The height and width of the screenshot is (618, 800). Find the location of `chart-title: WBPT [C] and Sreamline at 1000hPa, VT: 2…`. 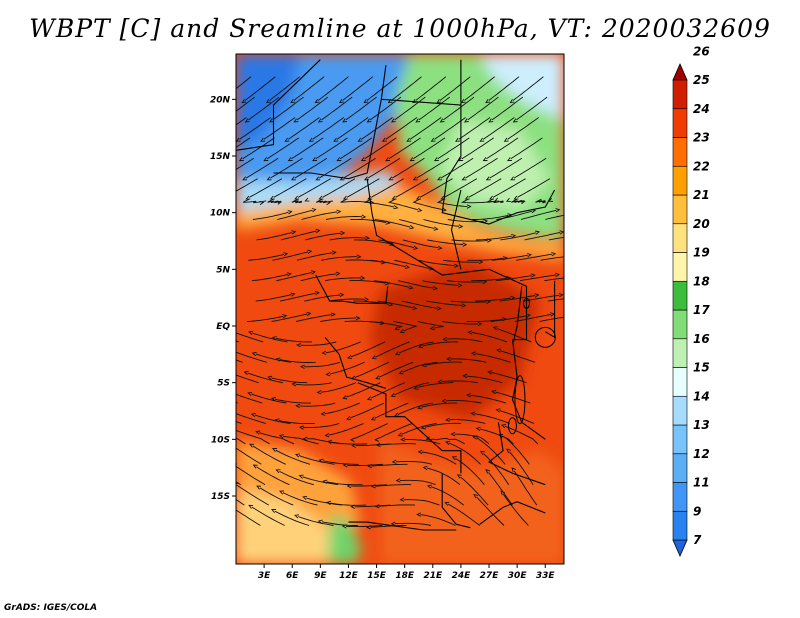

chart-title: WBPT [C] and Sreamline at 1000hPa, VT: 2… is located at coordinates (400, 28).